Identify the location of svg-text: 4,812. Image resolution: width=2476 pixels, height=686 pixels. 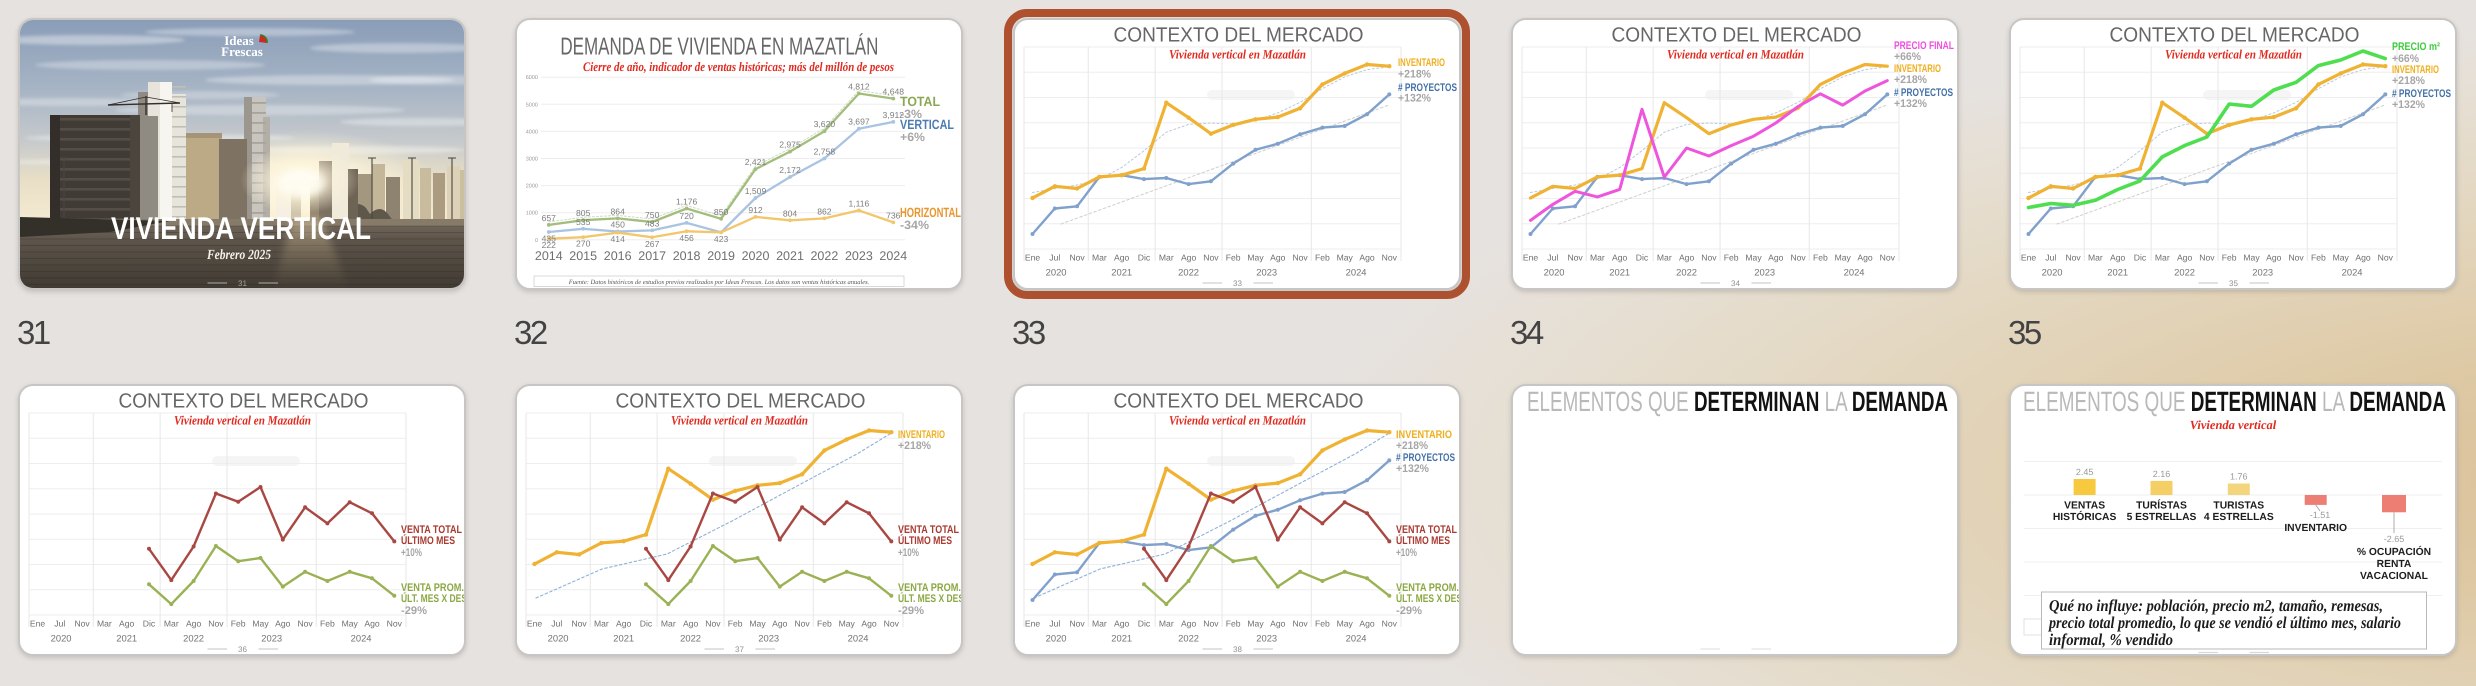
(859, 87).